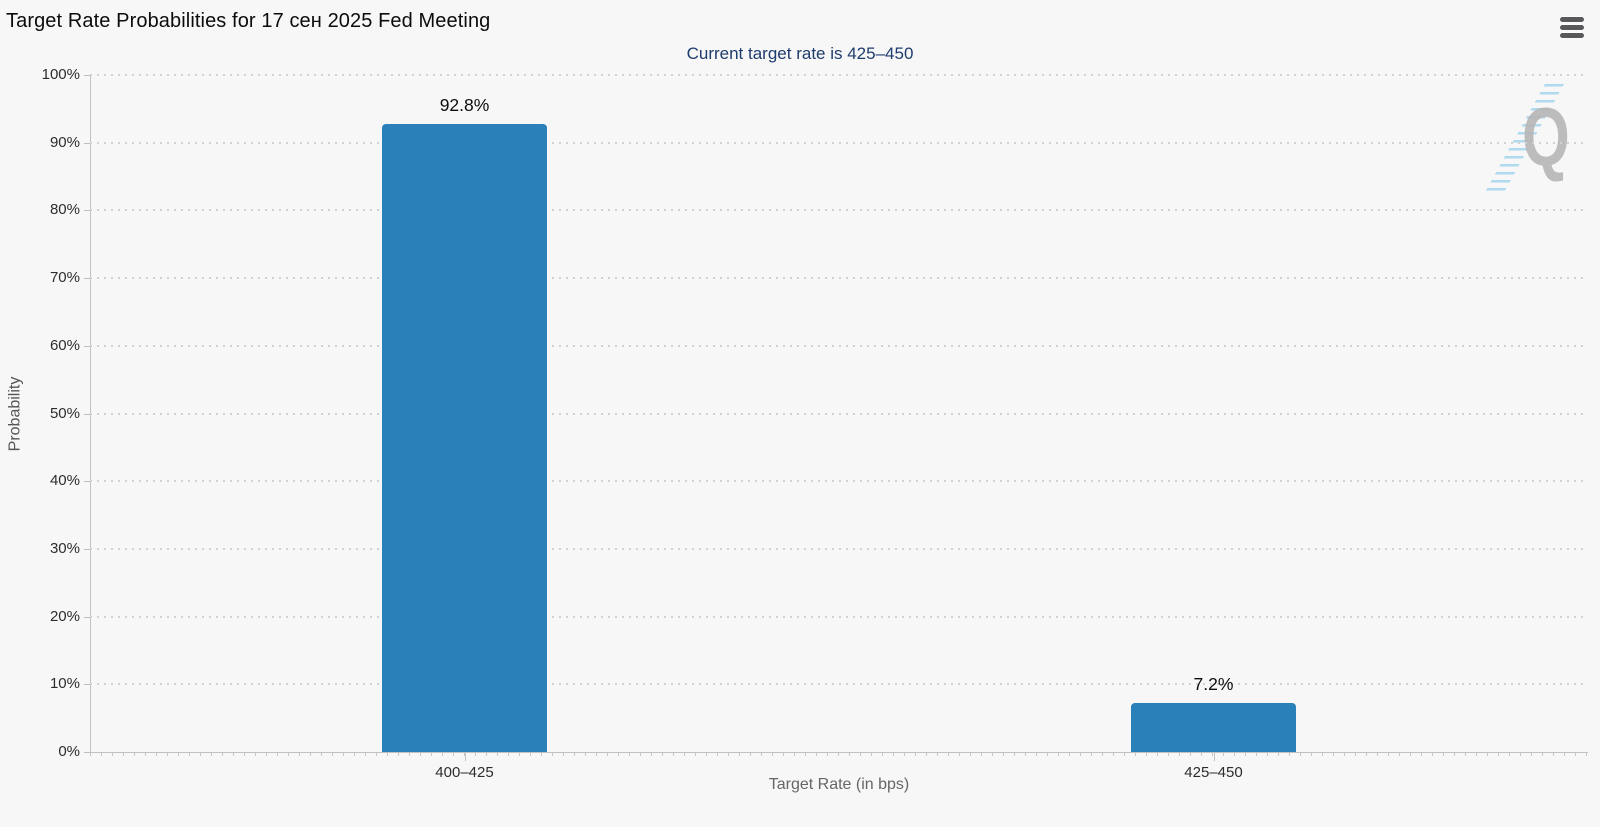 The height and width of the screenshot is (827, 1600). I want to click on x-axis-line, so click(839, 752).